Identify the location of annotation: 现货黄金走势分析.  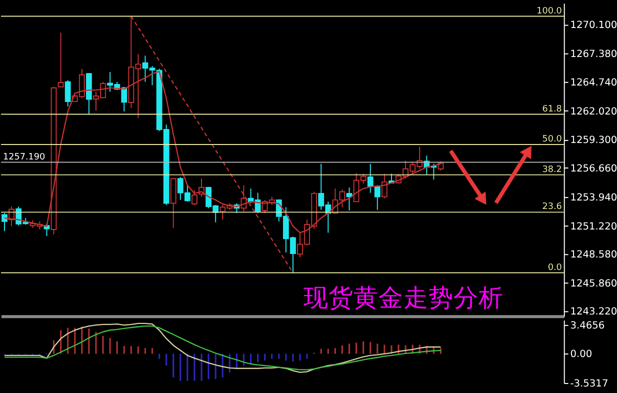
(403, 297).